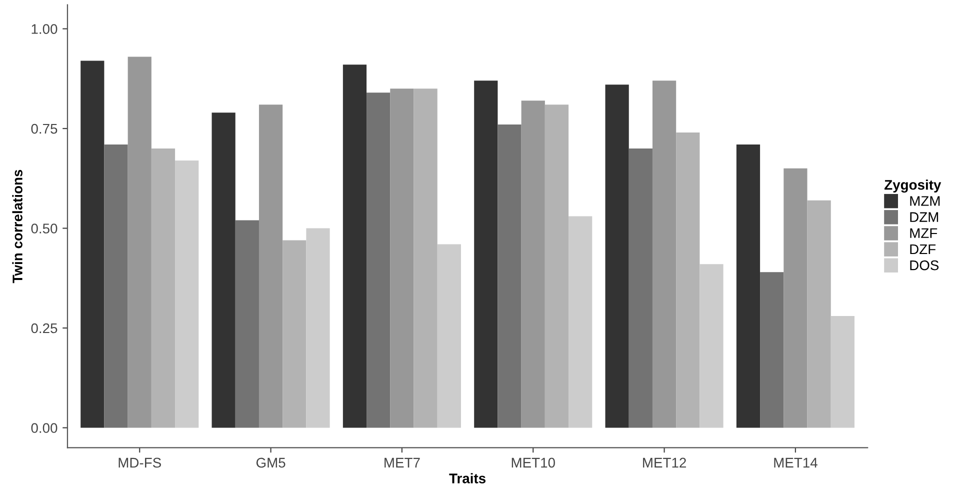  Describe the element at coordinates (44, 129) in the screenshot. I see `y-tick-label: 0.75` at that location.